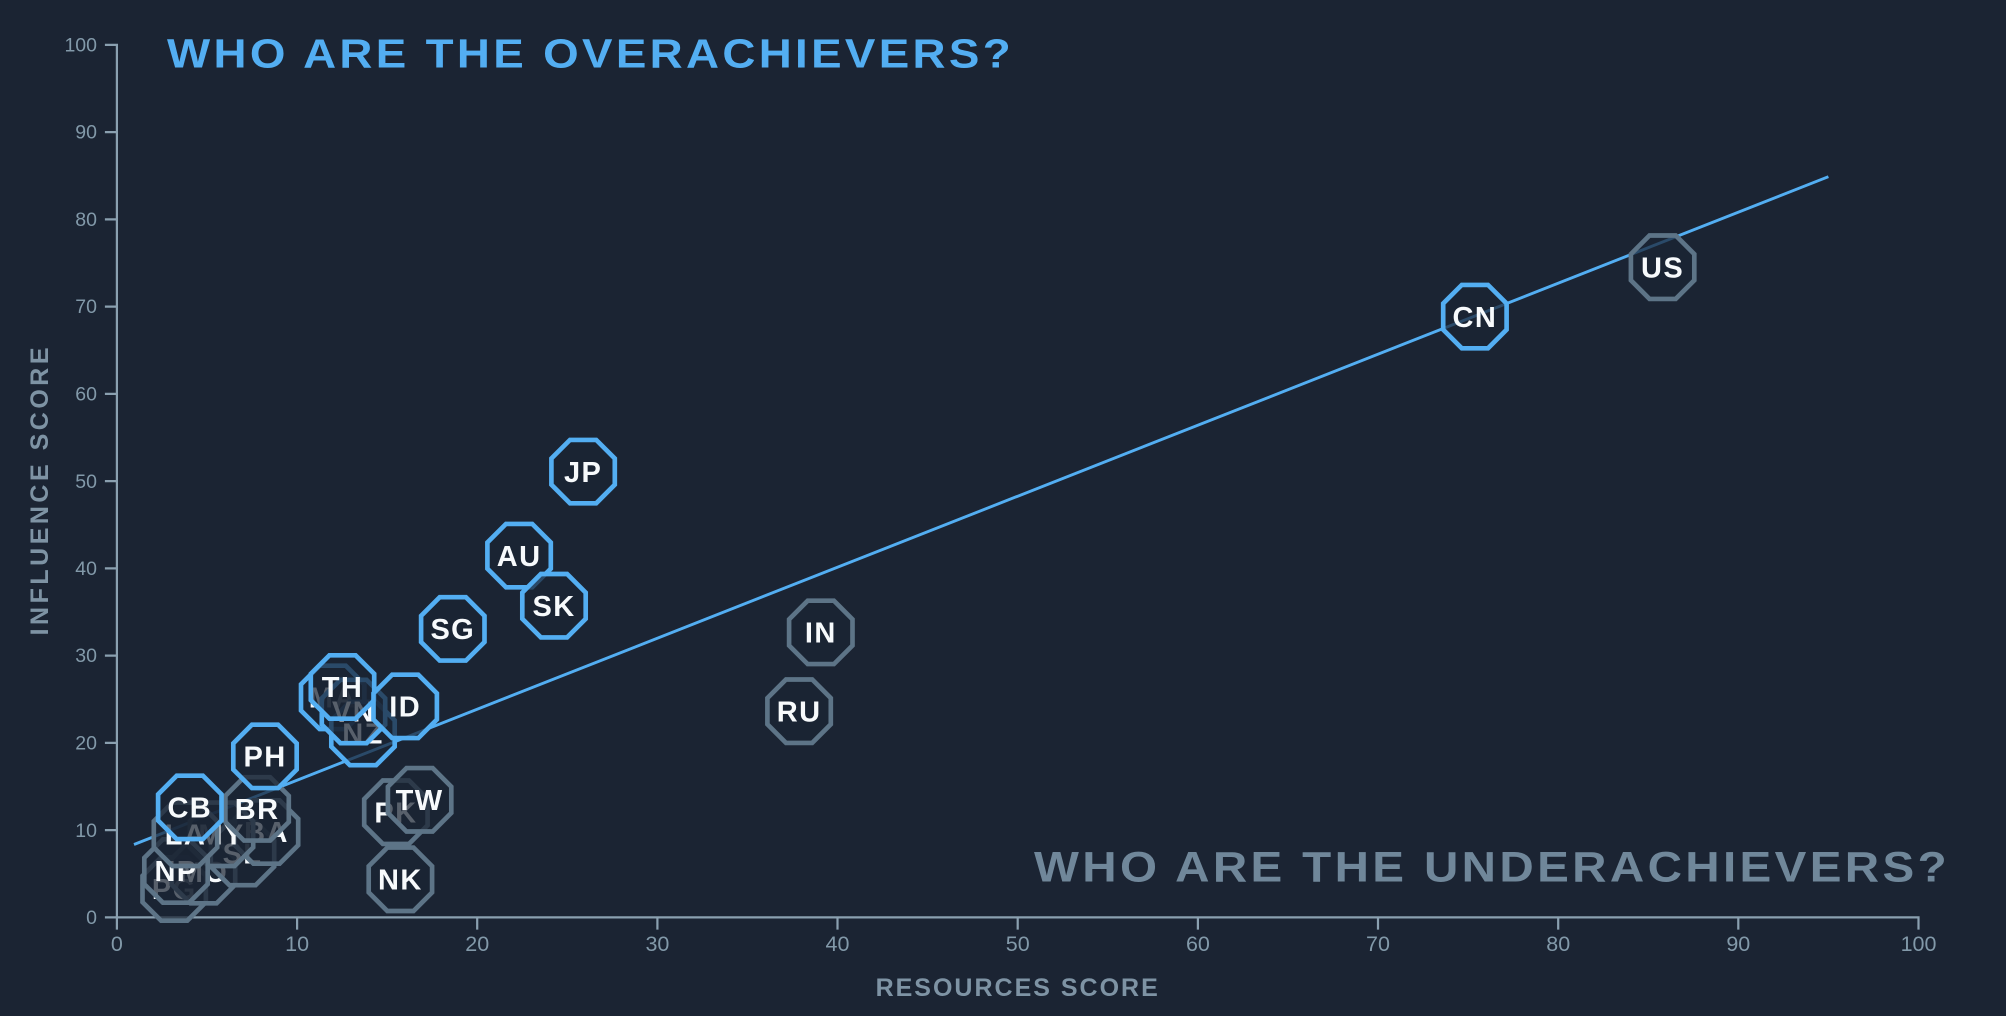 This screenshot has width=2006, height=1016. I want to click on svg-text: SG, so click(452, 630).